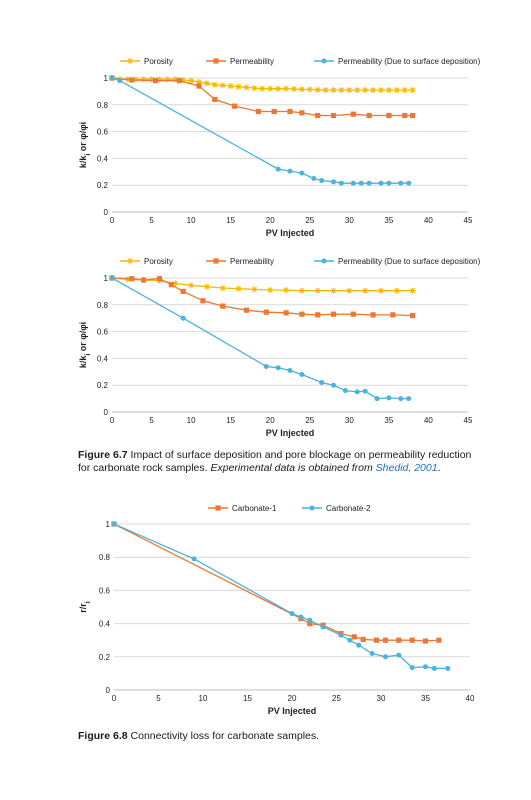  Describe the element at coordinates (406, 468) in the screenshot. I see `figure-6-7-source-link: Shedid, 2001` at that location.